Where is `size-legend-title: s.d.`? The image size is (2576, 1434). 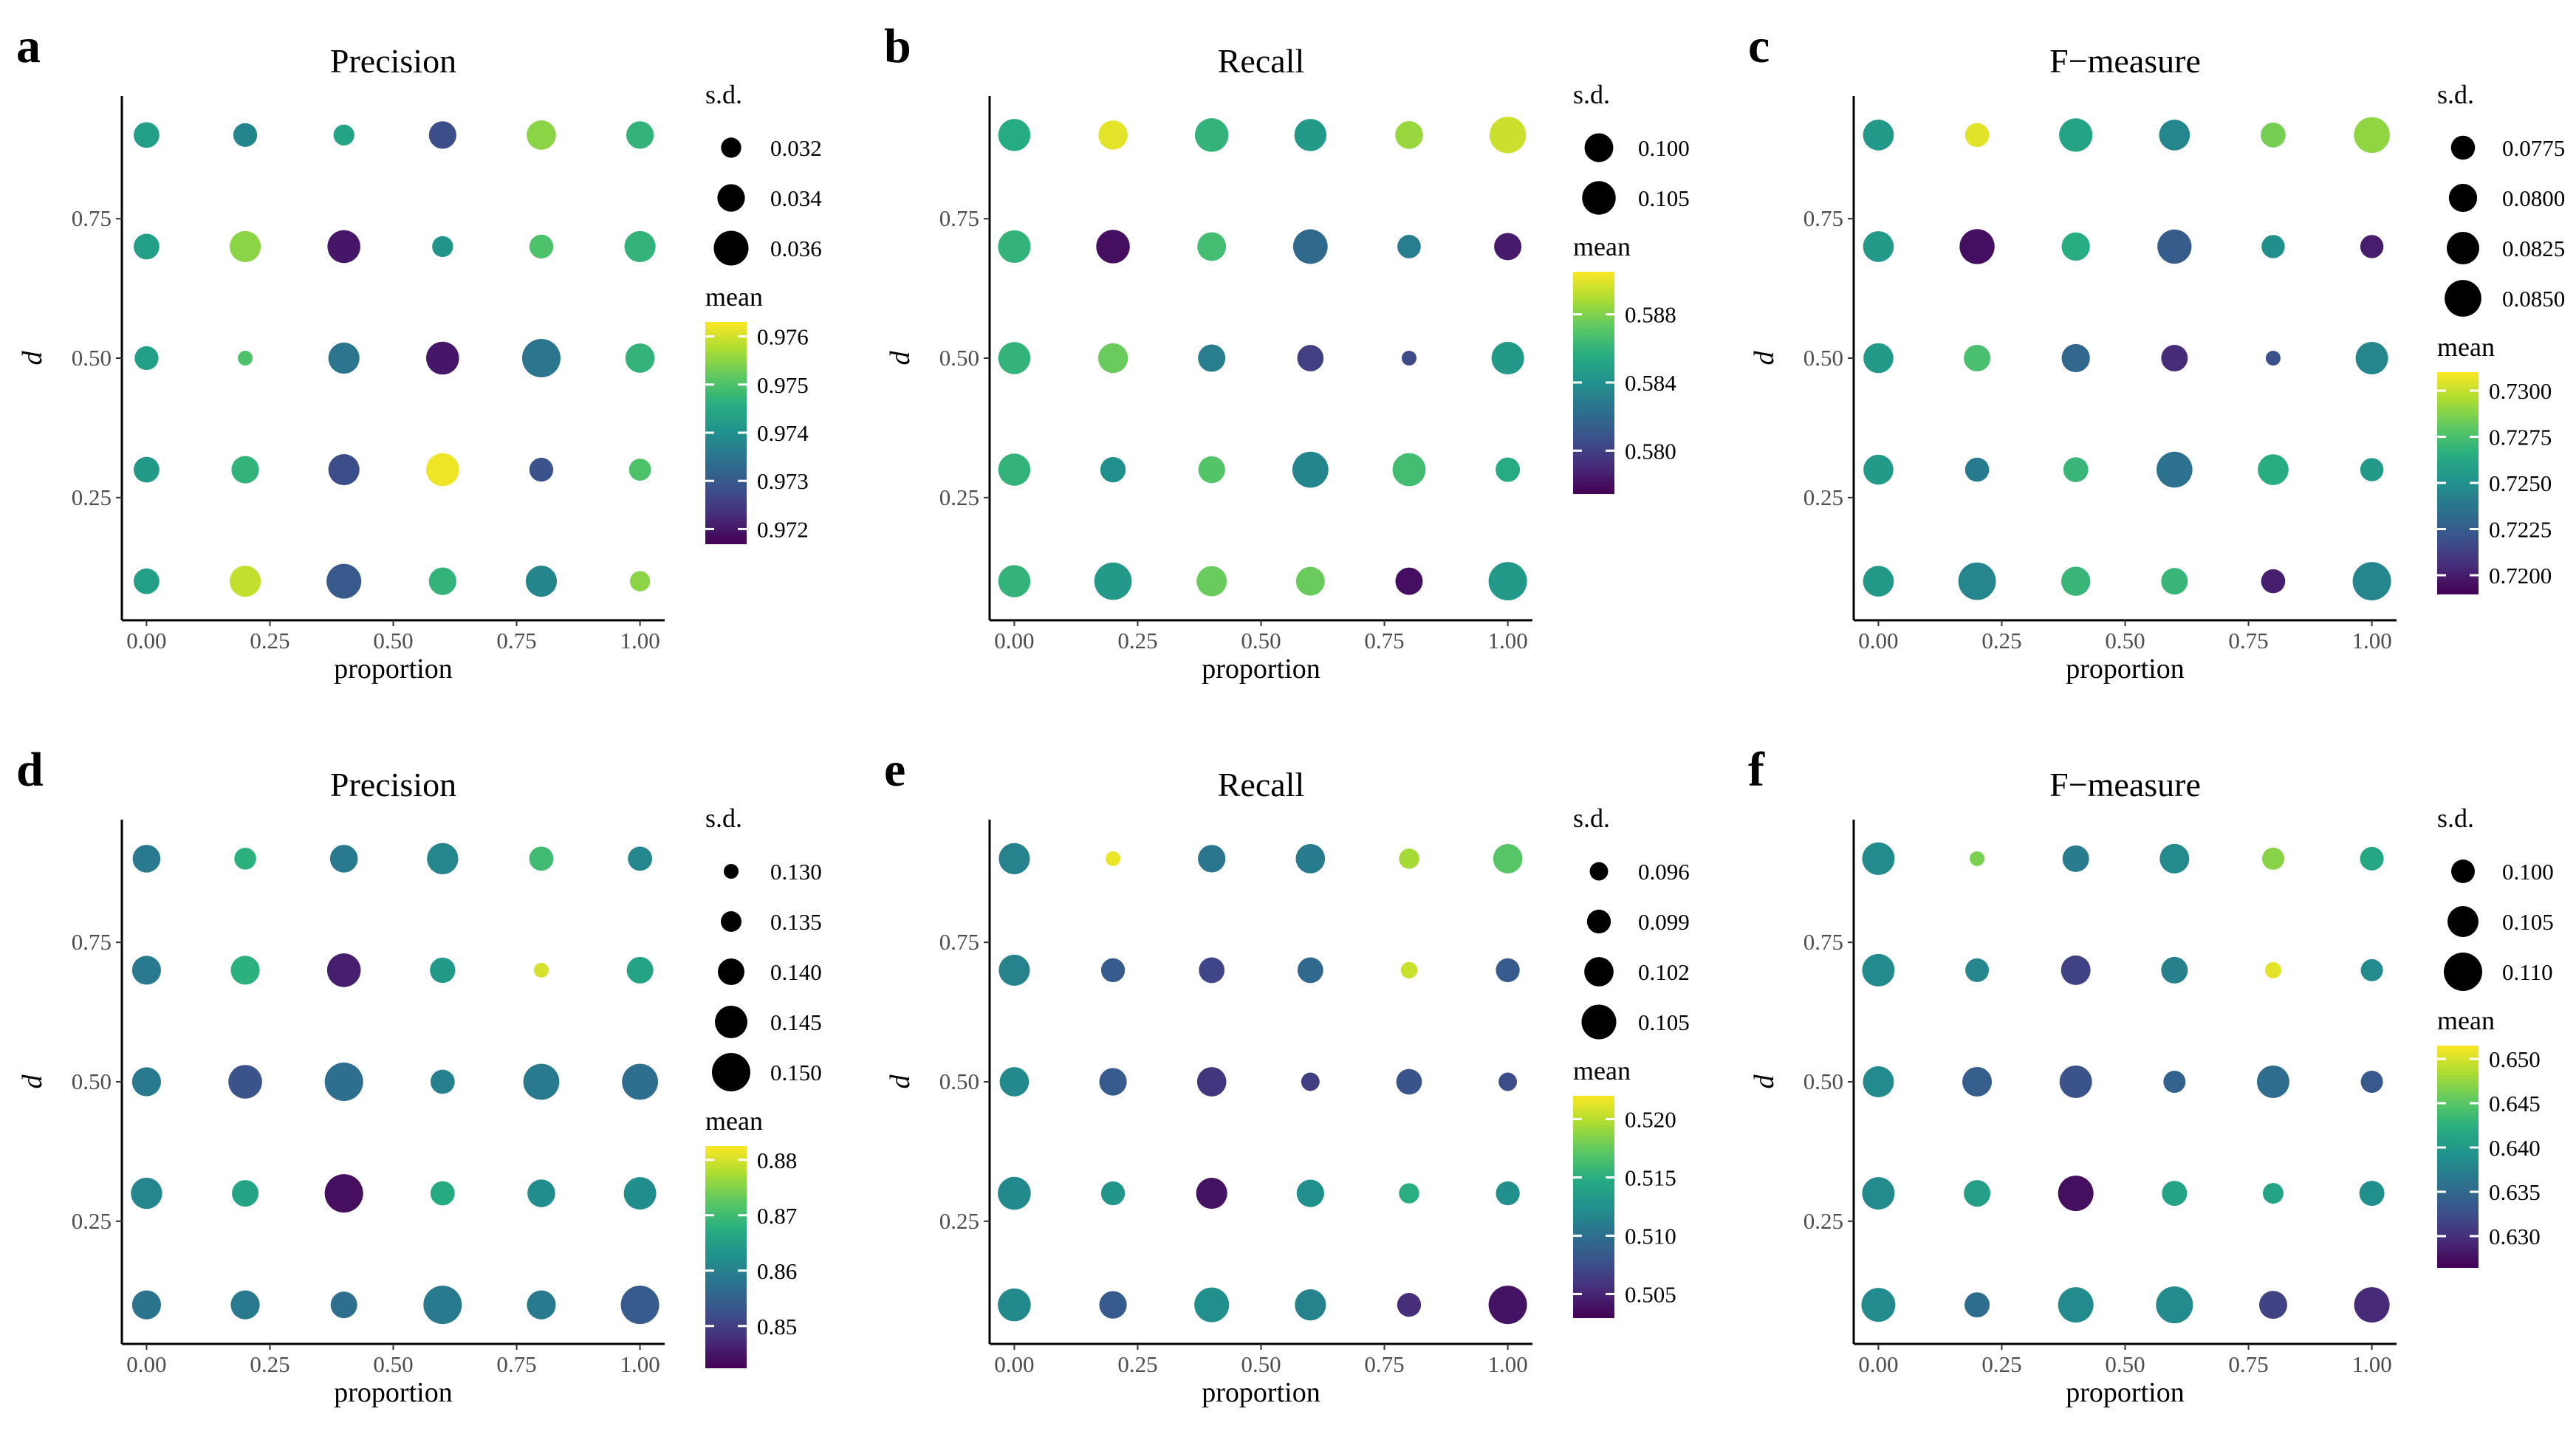
size-legend-title: s.d. is located at coordinates (723, 94).